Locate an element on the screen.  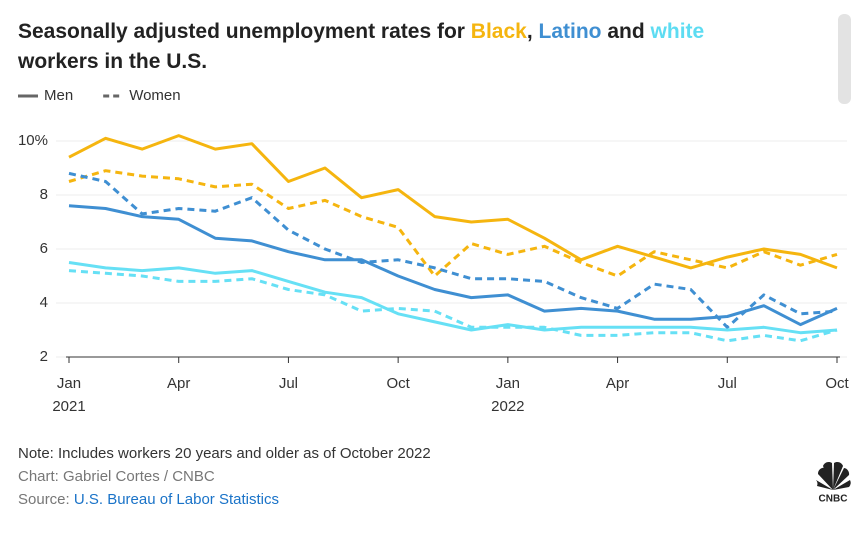
y-tick-label: 4 is located at coordinates (44, 302).